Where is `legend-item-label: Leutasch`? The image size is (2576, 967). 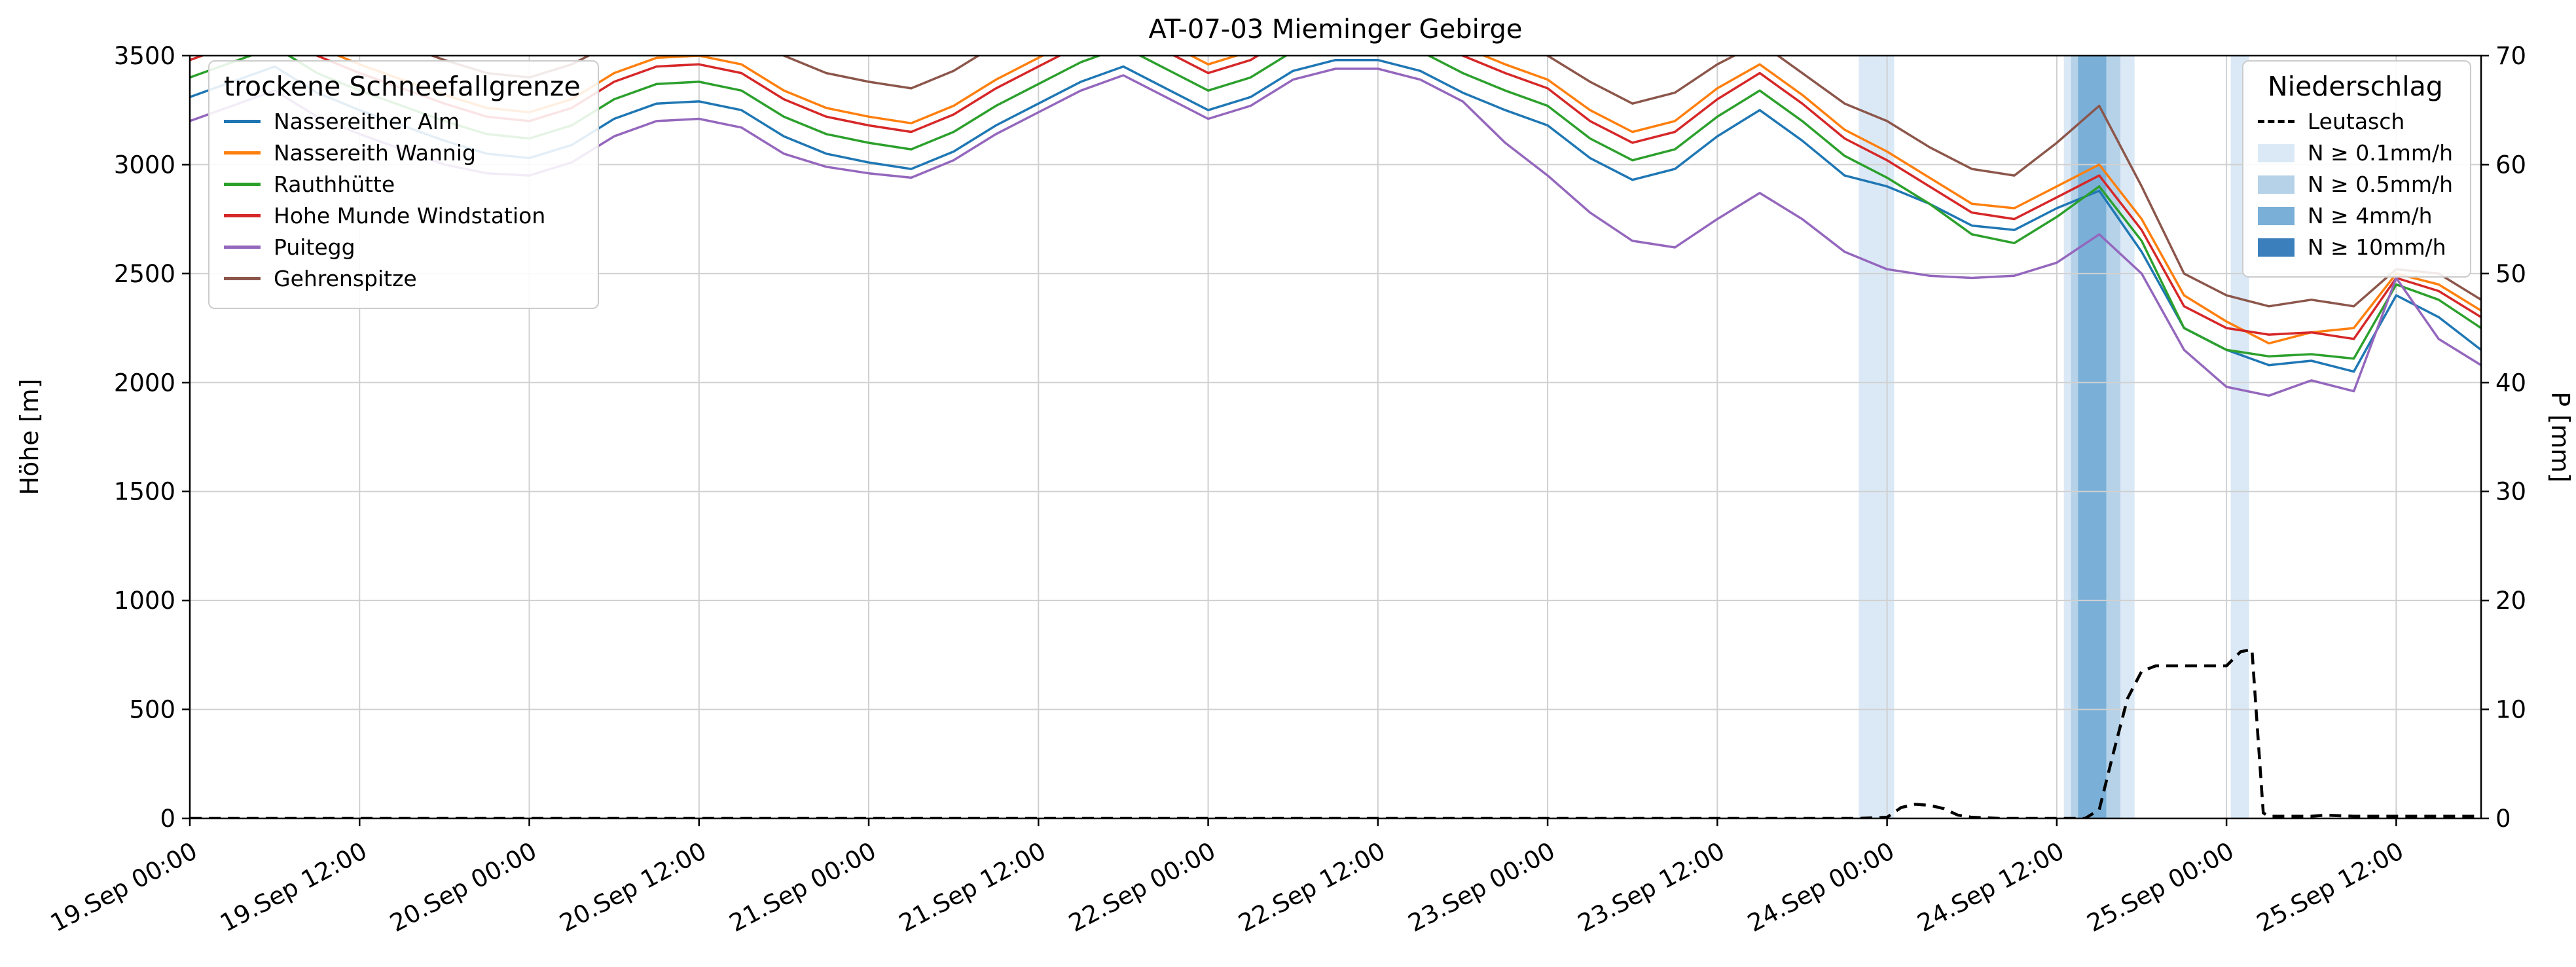 legend-item-label: Leutasch is located at coordinates (2356, 122).